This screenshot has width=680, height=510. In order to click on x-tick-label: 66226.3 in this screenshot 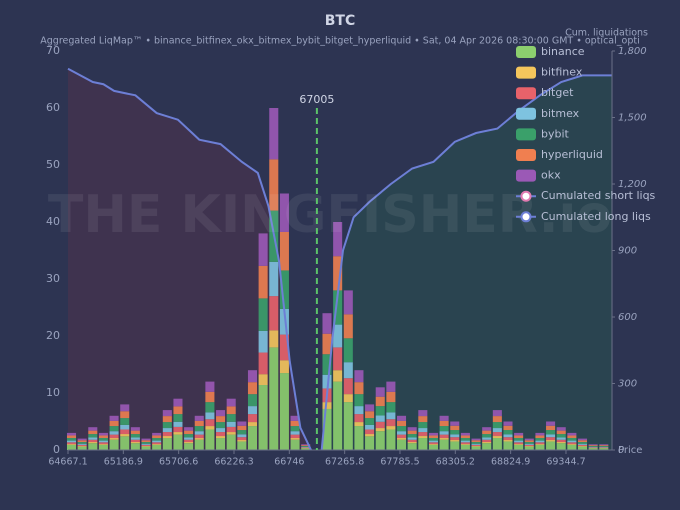, I will do `click(233, 462)`.